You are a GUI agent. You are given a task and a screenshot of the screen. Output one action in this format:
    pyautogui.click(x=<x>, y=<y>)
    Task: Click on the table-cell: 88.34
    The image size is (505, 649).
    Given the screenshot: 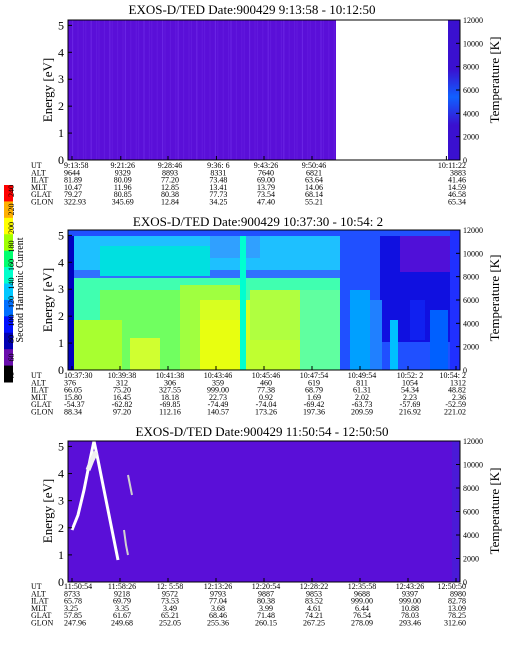 What is the action you would take?
    pyautogui.click(x=73, y=412)
    